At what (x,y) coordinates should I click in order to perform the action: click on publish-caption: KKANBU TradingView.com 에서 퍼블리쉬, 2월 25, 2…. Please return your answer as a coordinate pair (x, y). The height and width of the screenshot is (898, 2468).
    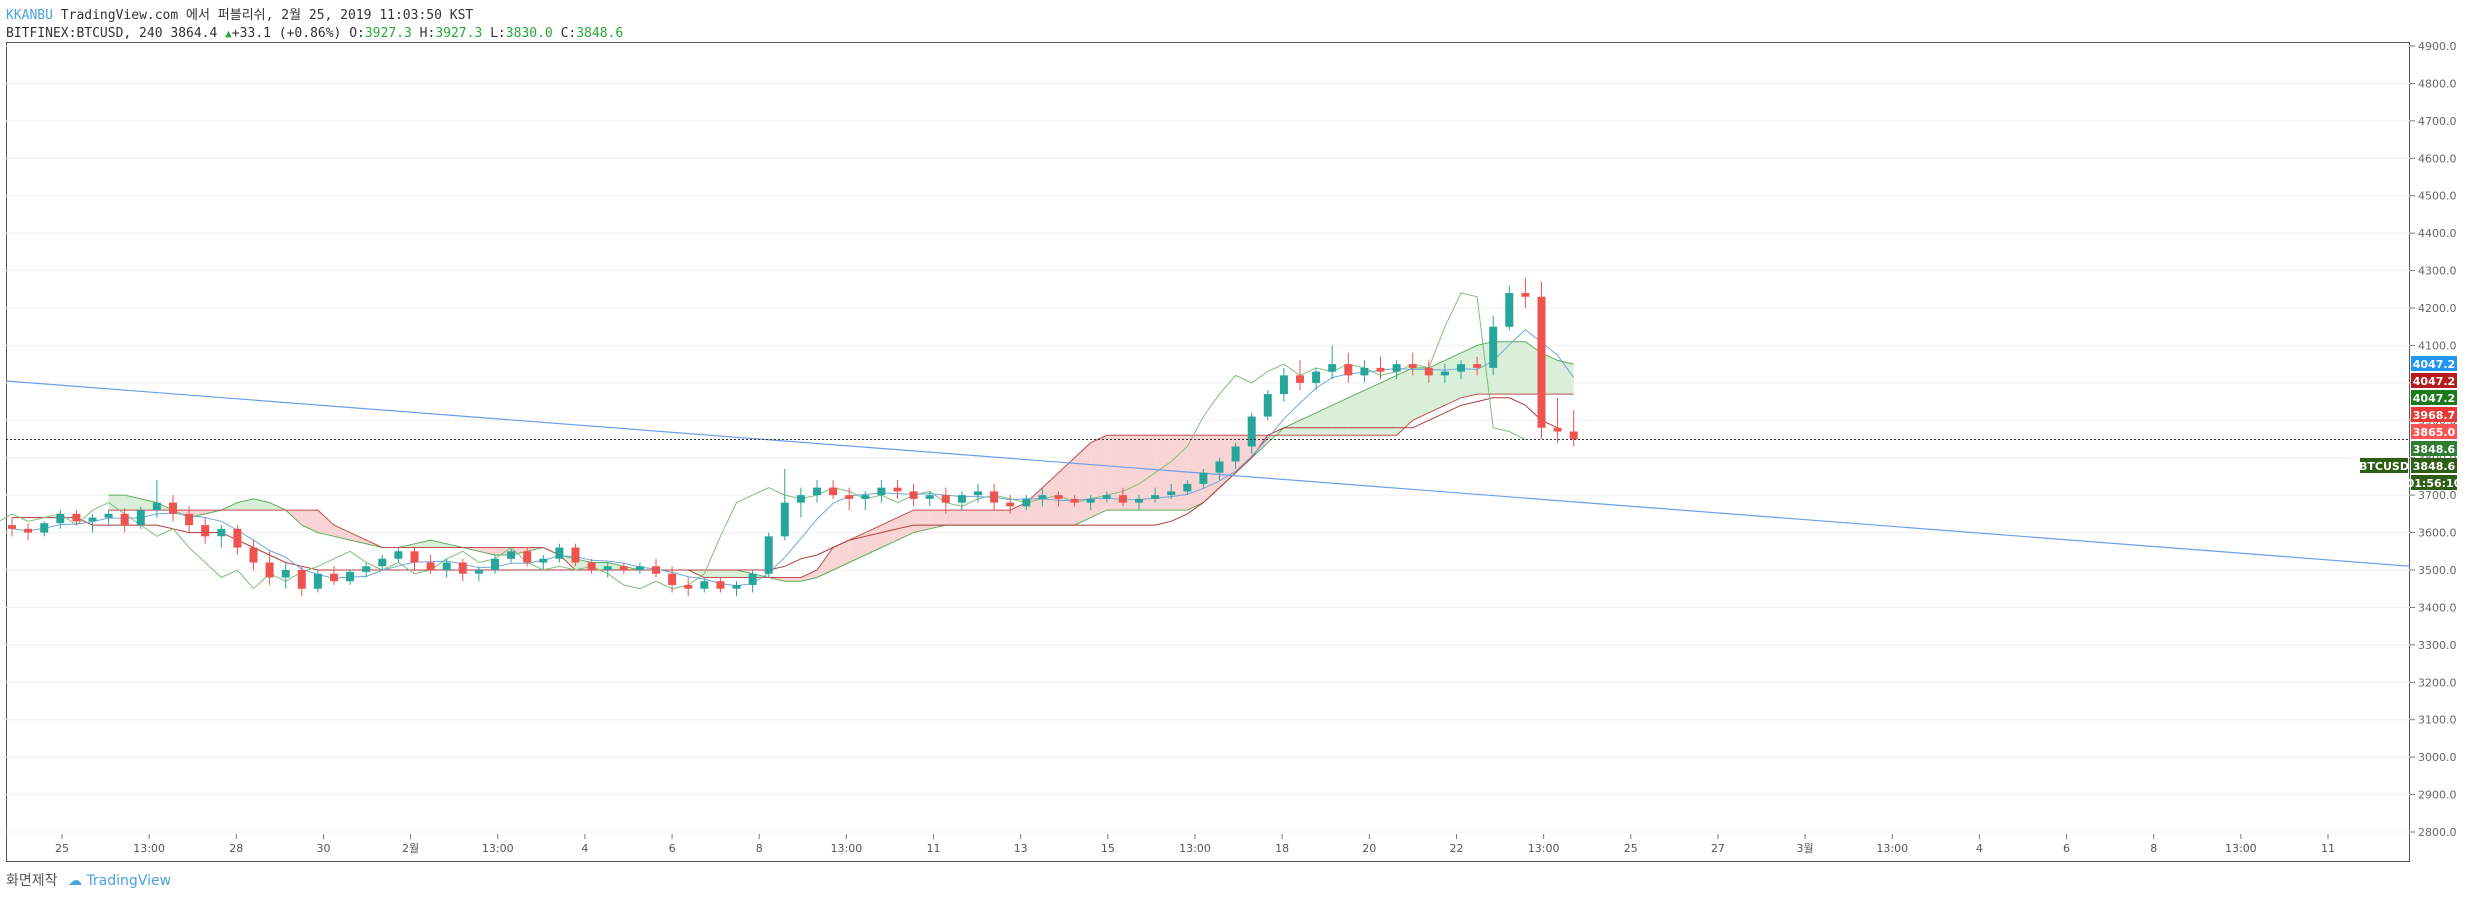
    Looking at the image, I should click on (239, 16).